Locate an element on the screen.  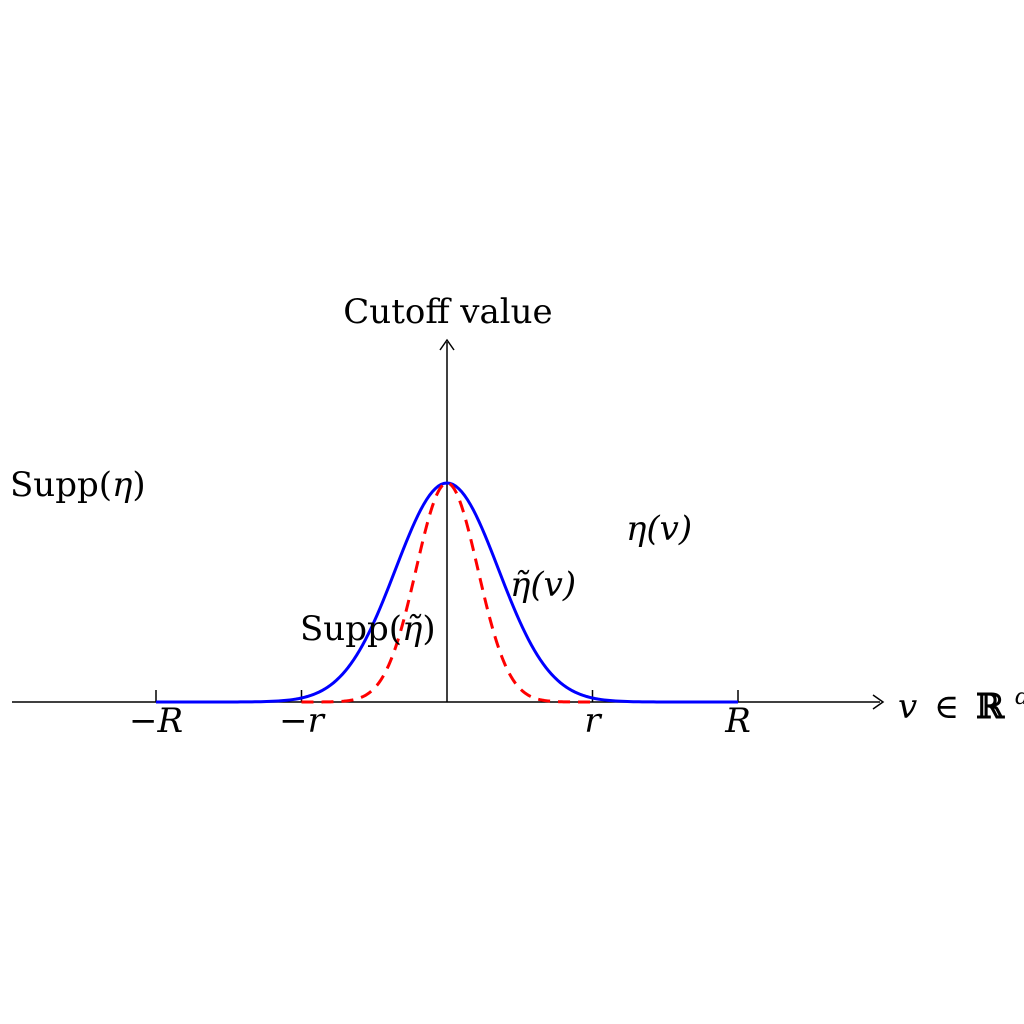
supp-eta-label: Supp(η) is located at coordinates (78, 485).